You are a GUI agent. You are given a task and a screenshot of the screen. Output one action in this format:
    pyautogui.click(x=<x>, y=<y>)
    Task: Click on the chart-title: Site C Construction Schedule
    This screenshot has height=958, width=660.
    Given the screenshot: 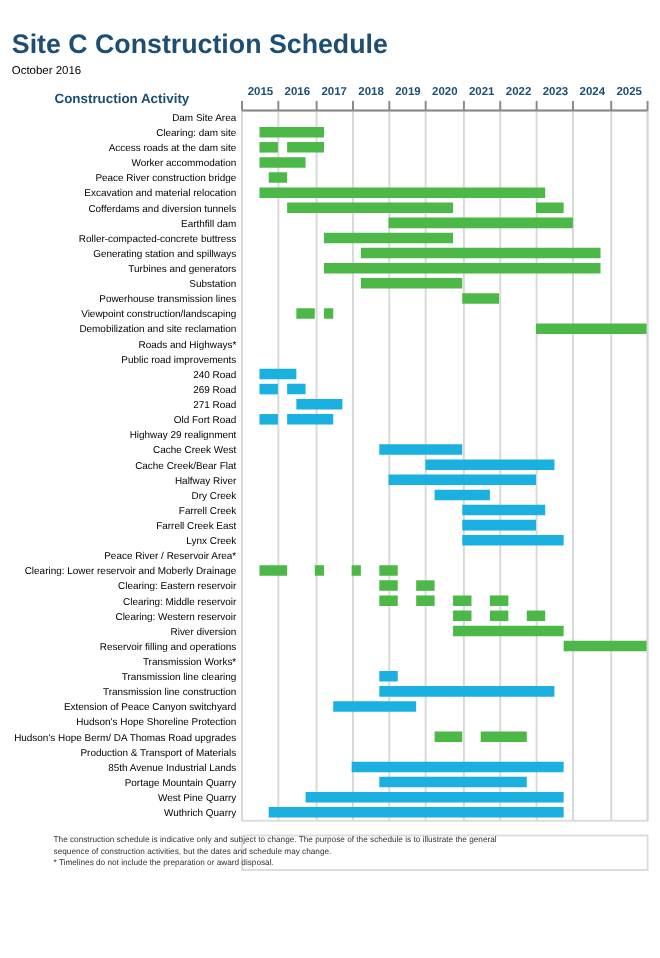 What is the action you would take?
    pyautogui.click(x=199, y=44)
    